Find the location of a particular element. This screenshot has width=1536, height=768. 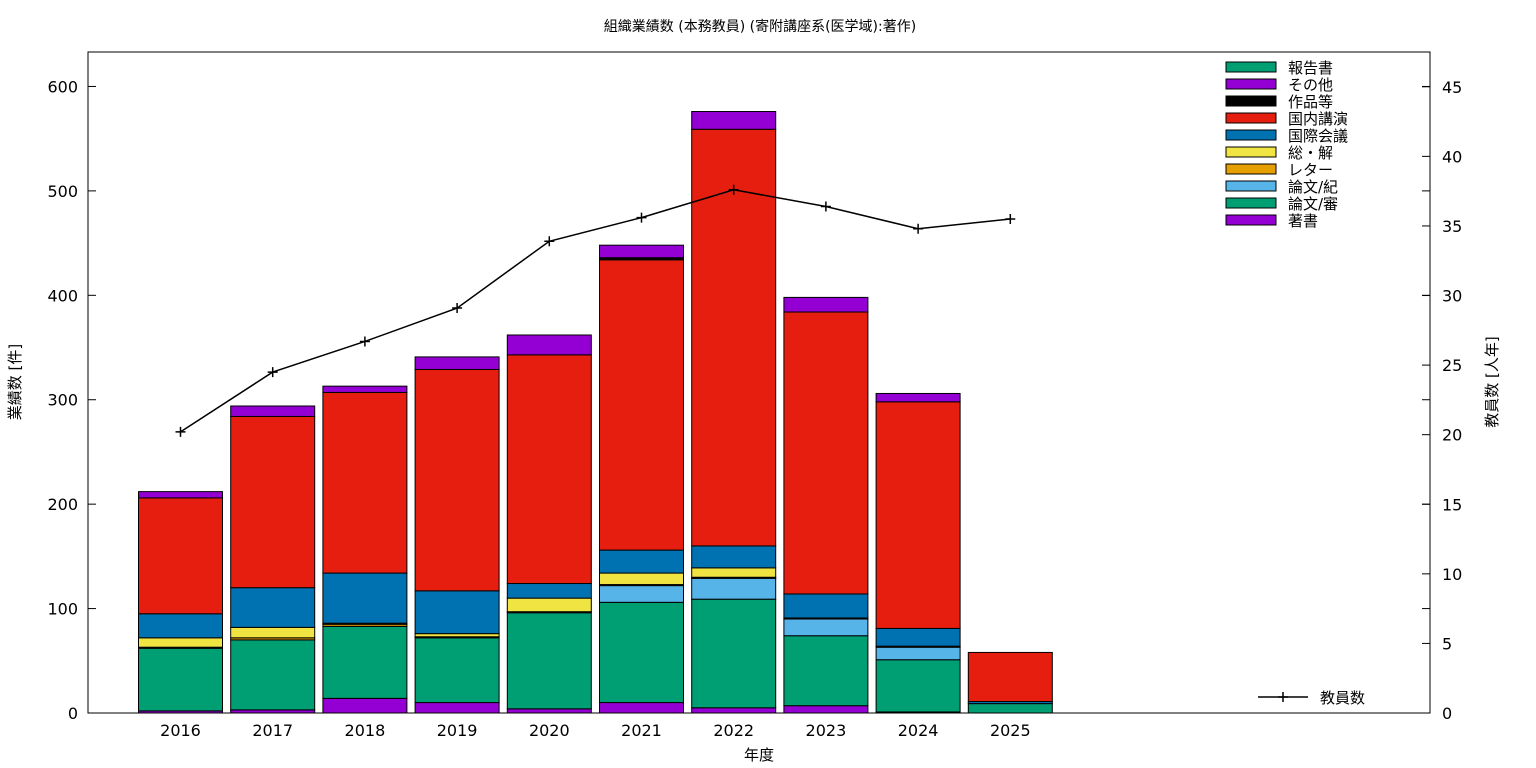

legend-label: その他 is located at coordinates (1310, 85).